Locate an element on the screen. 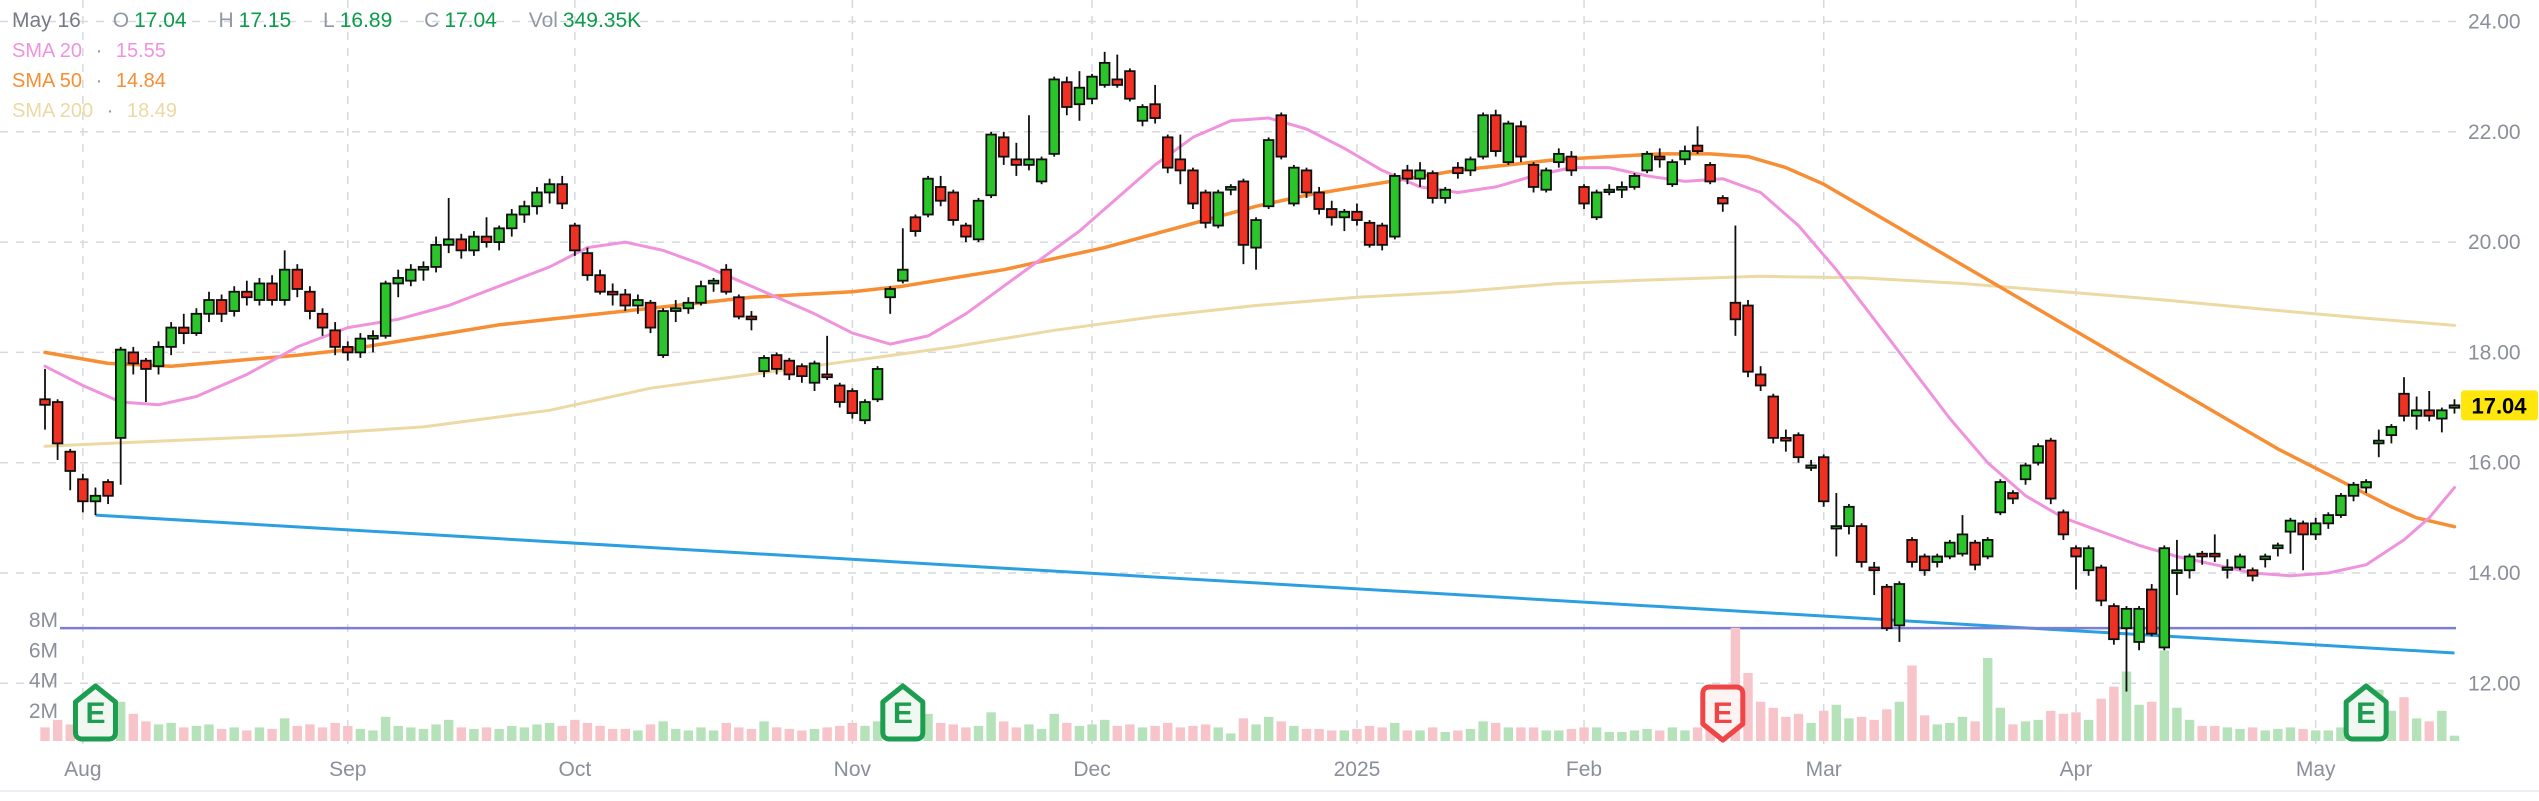  volume-tick-label: 6M is located at coordinates (43, 650).